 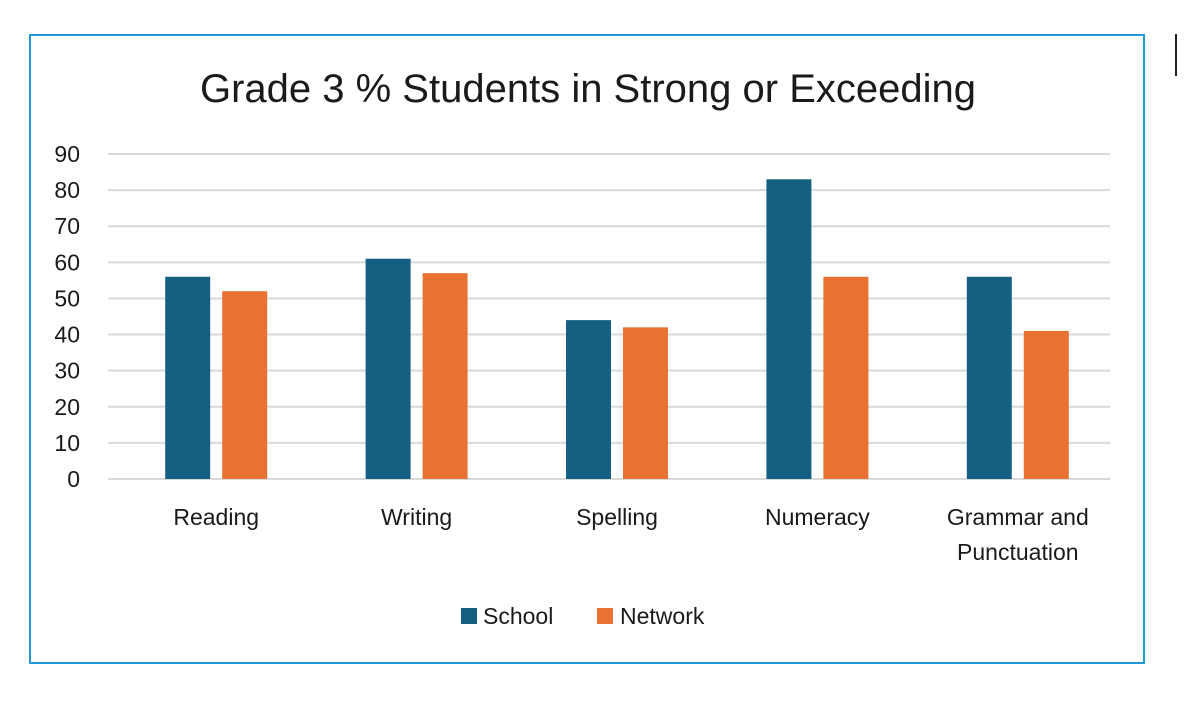 I want to click on y-tick-label: 80, so click(x=67, y=190).